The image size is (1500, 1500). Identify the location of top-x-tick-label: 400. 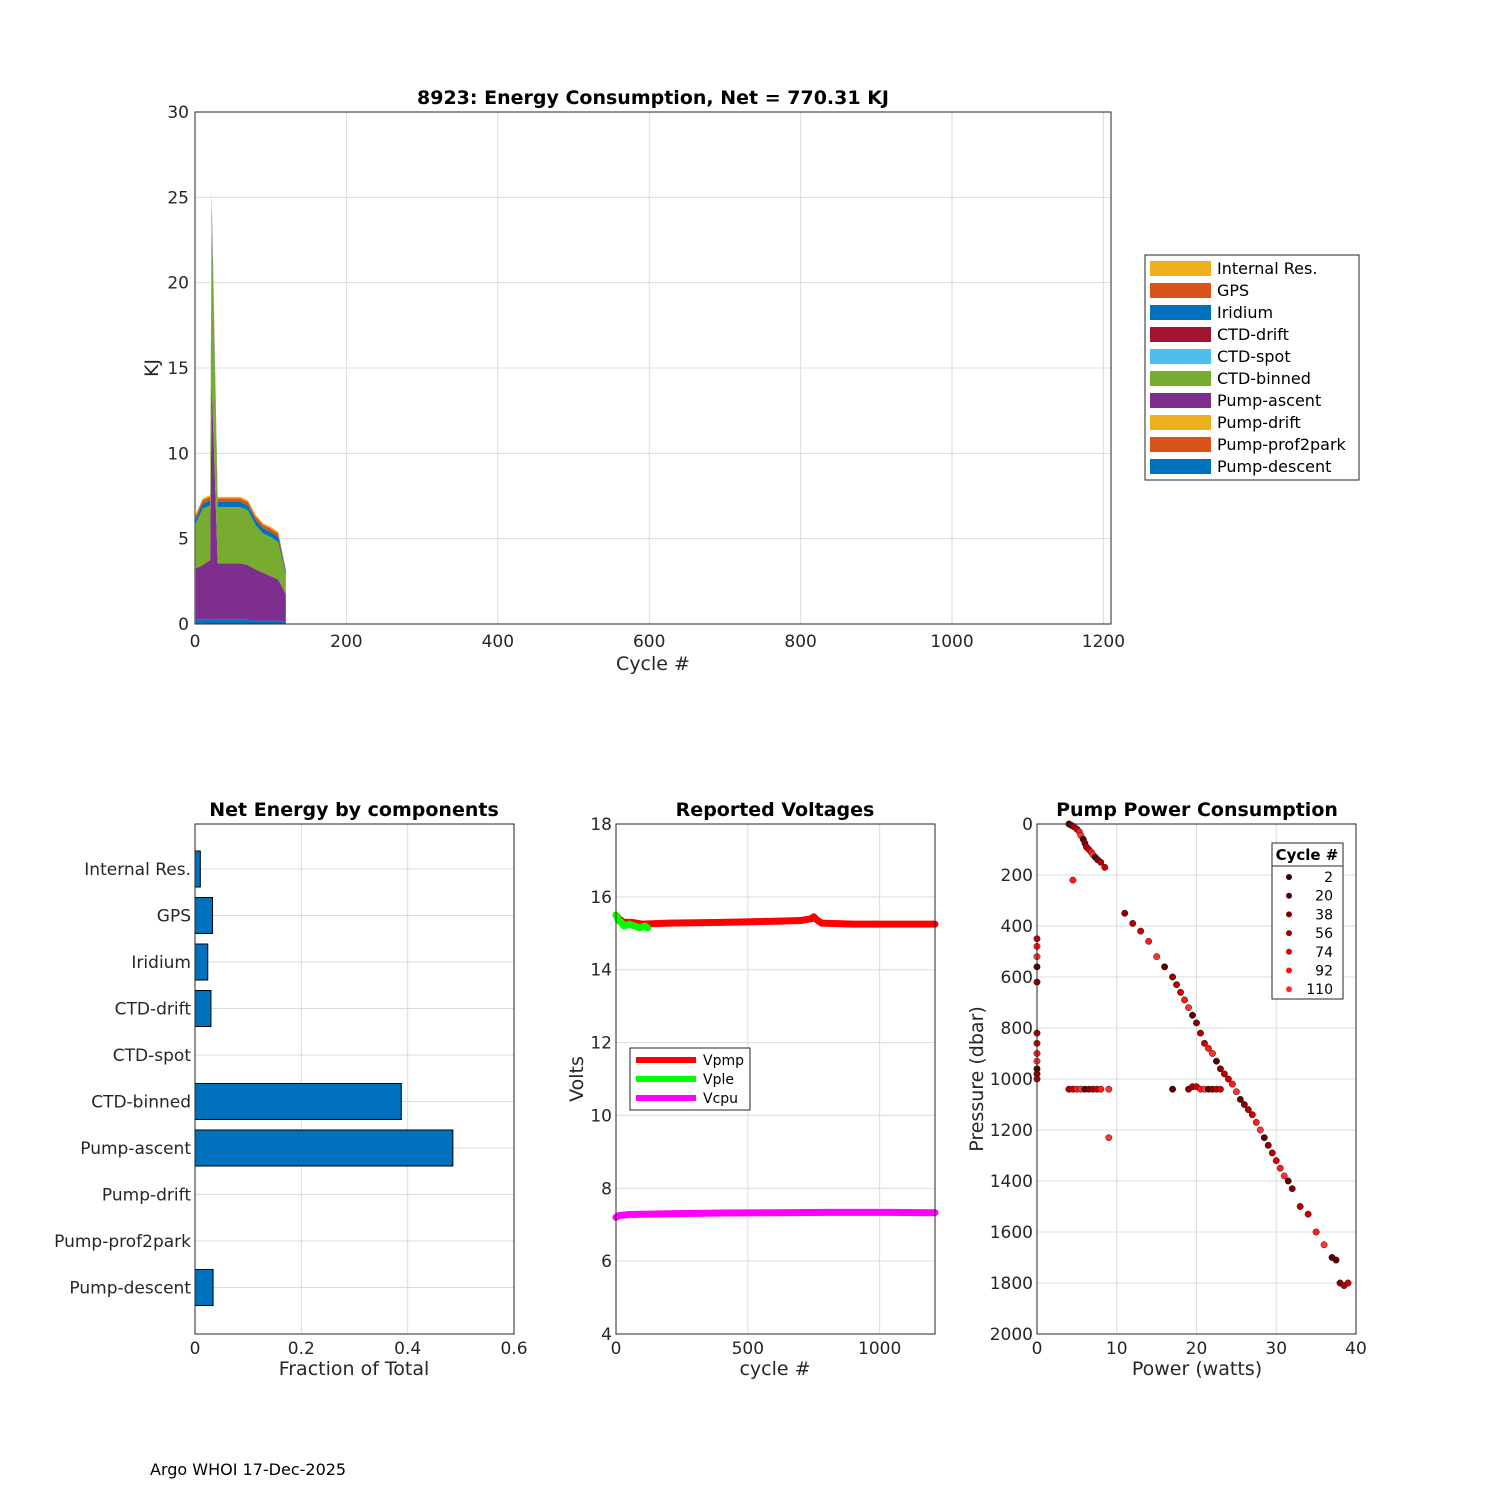
(498, 642).